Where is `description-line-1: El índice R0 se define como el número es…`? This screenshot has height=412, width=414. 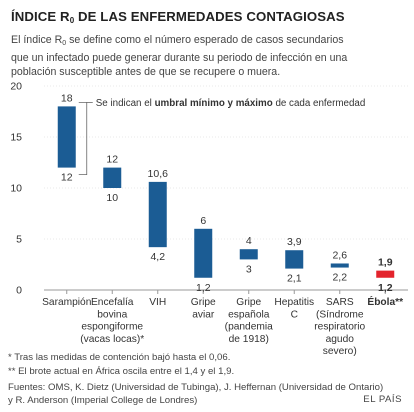
description-line-1: El índice R0 se define como el número es… is located at coordinates (210, 42).